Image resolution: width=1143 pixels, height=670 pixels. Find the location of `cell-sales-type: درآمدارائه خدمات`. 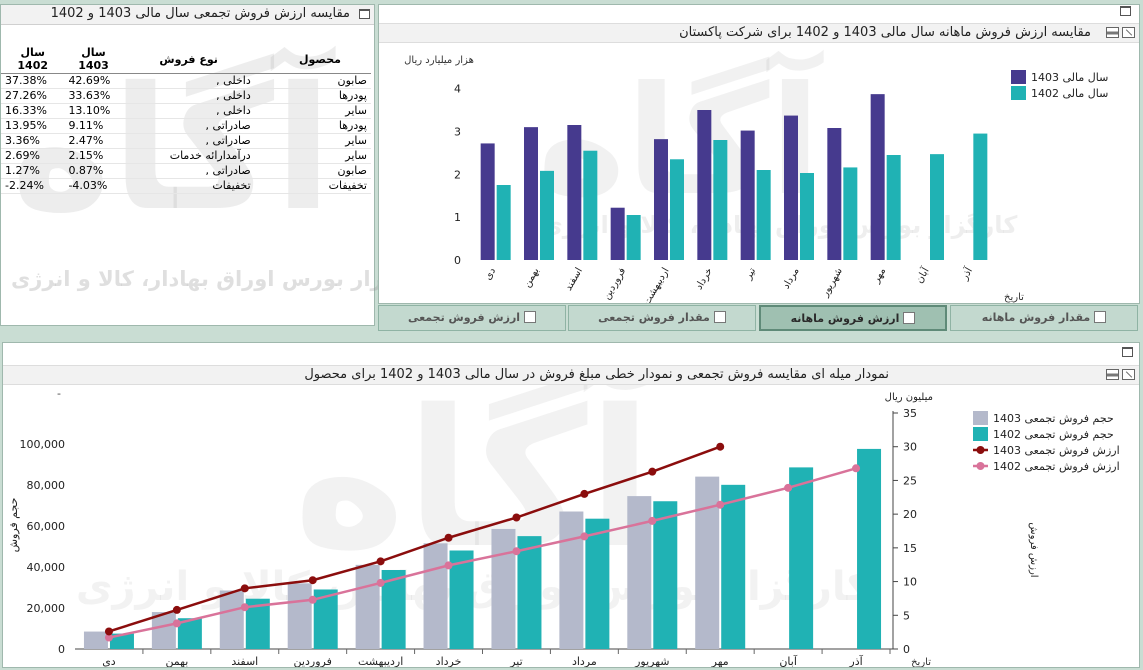

cell-sales-type: درآمدارائه خدمات is located at coordinates (188, 156).